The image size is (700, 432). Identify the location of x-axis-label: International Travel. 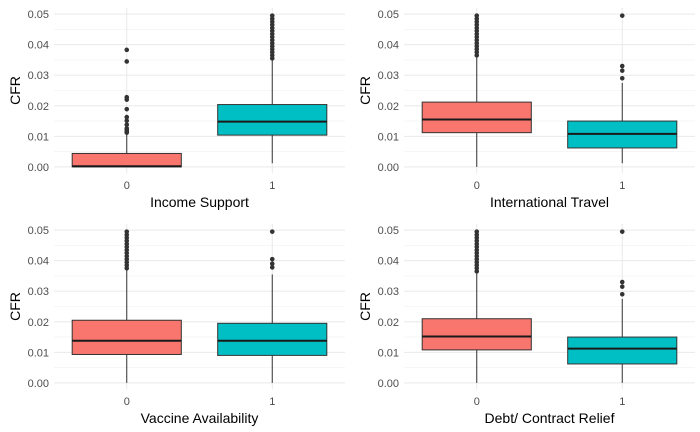
(549, 202).